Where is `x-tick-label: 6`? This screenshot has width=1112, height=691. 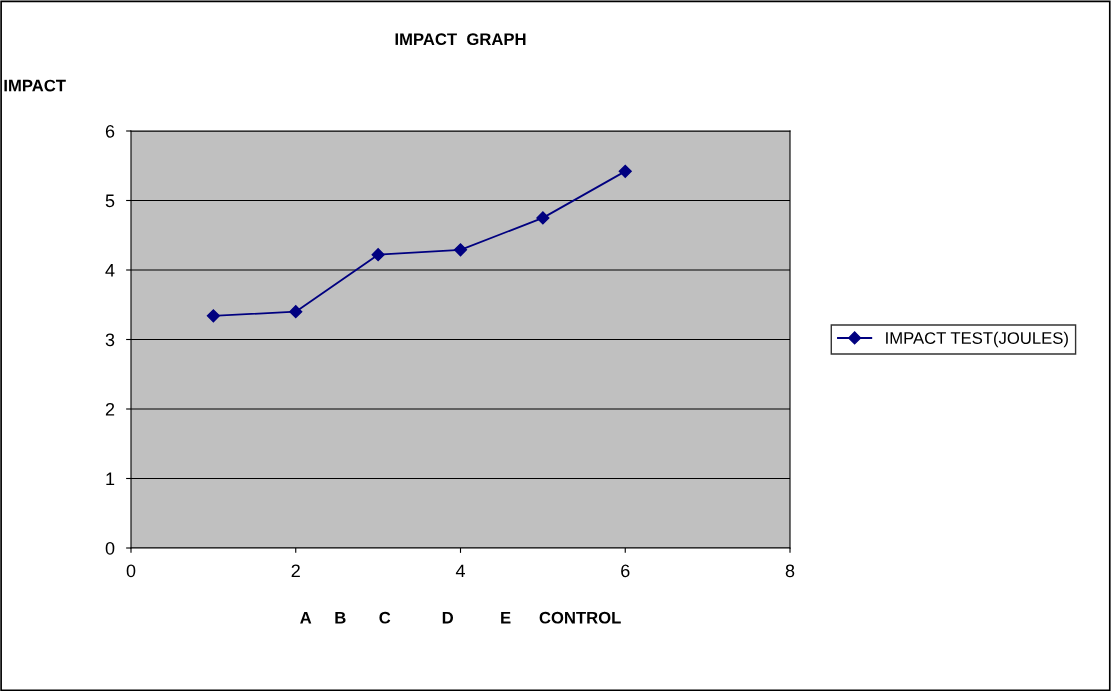
x-tick-label: 6 is located at coordinates (625, 571).